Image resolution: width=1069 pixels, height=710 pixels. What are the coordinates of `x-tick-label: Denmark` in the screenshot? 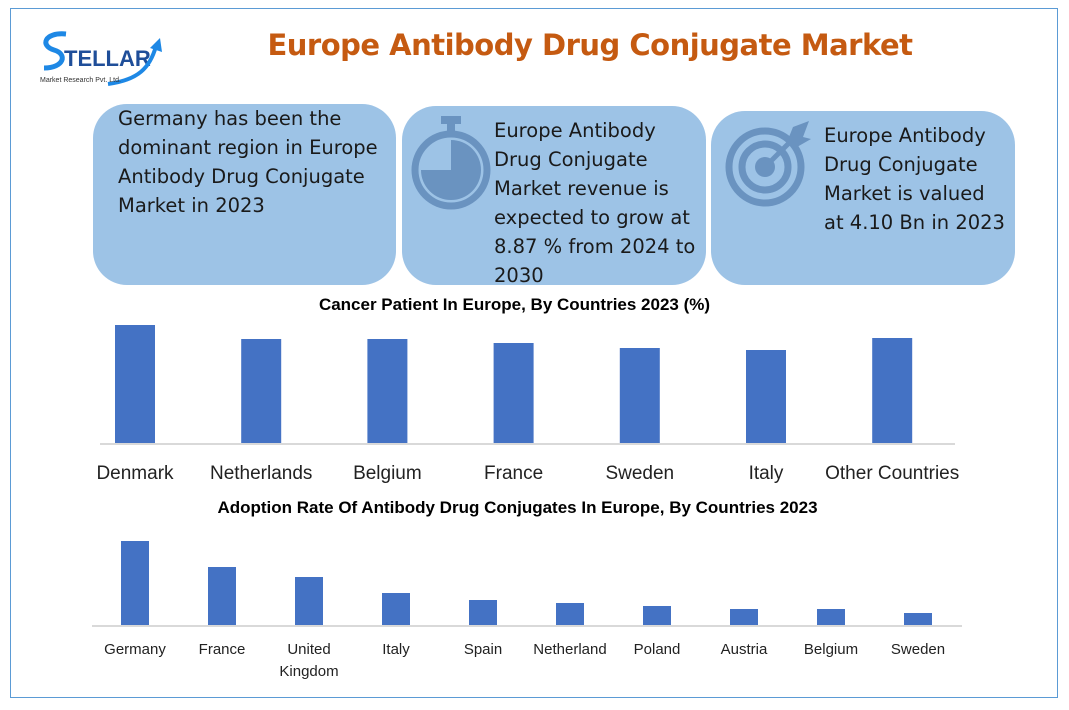 It's located at (135, 473).